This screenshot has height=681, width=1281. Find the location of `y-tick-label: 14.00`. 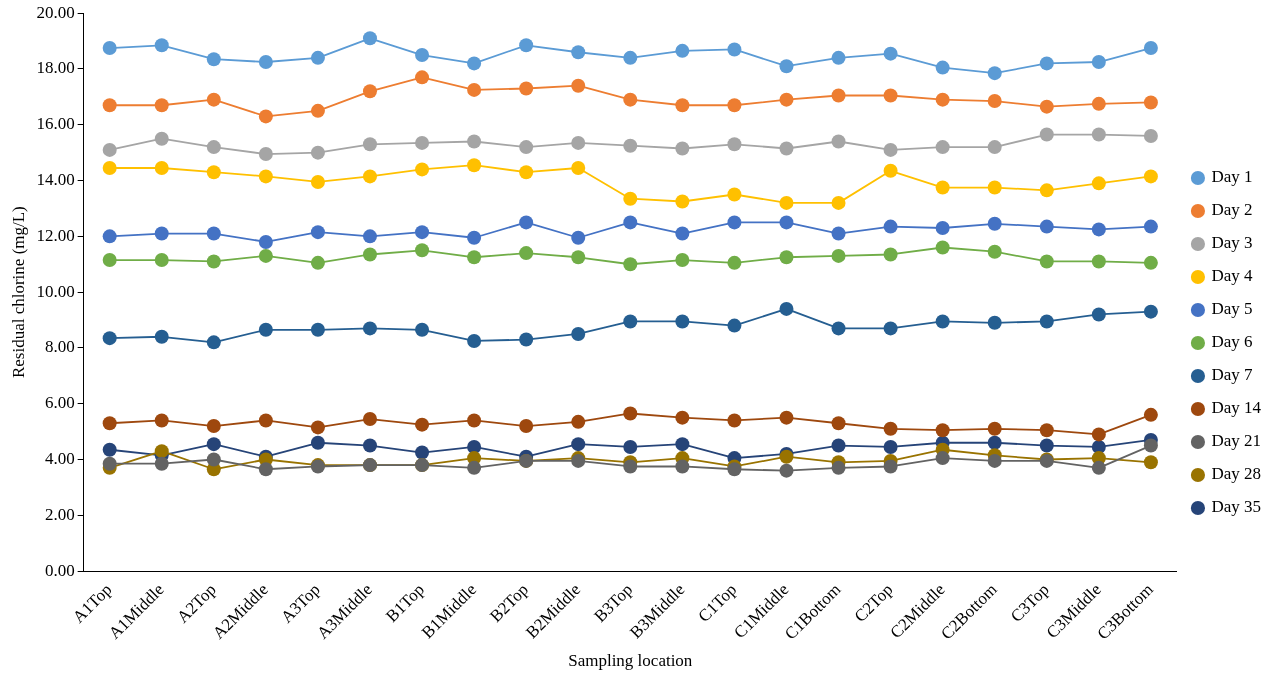

y-tick-label: 14.00 is located at coordinates (55, 180).